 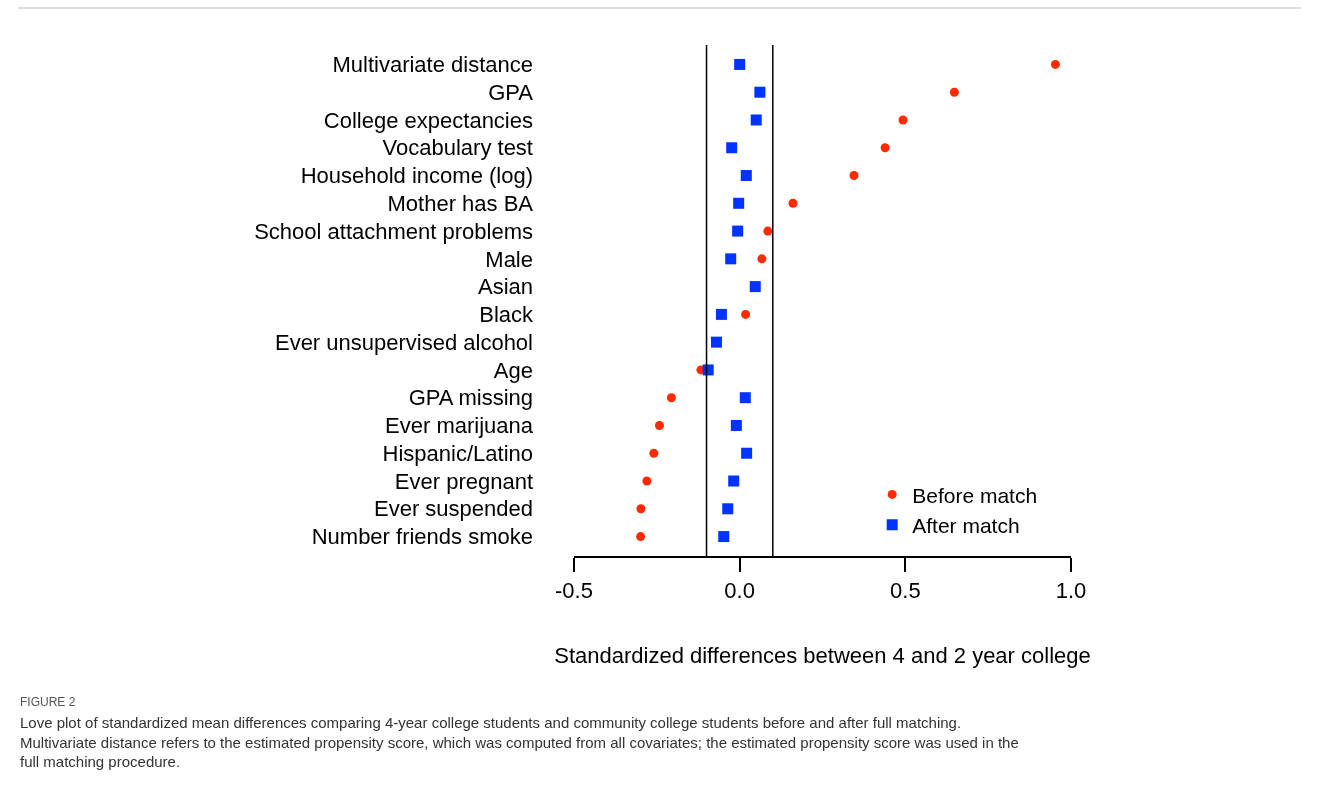 What do you see at coordinates (453, 509) in the screenshot?
I see `y-tick-label: Ever suspended` at bounding box center [453, 509].